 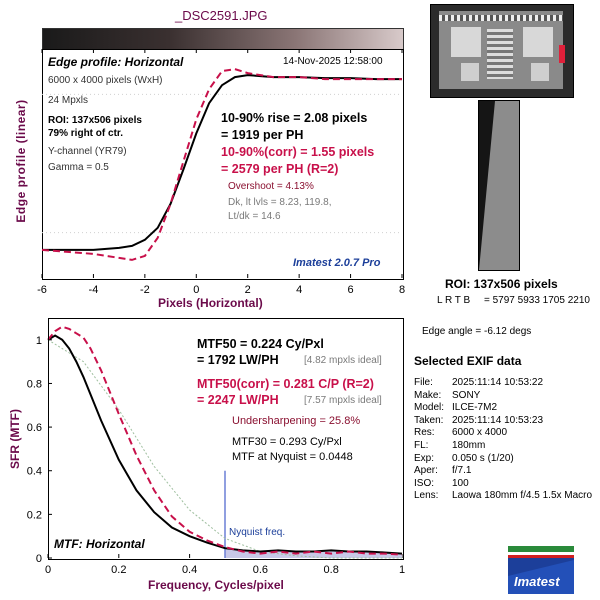 I want to click on overshoot: Overshoot = 4.13%, so click(x=271, y=186).